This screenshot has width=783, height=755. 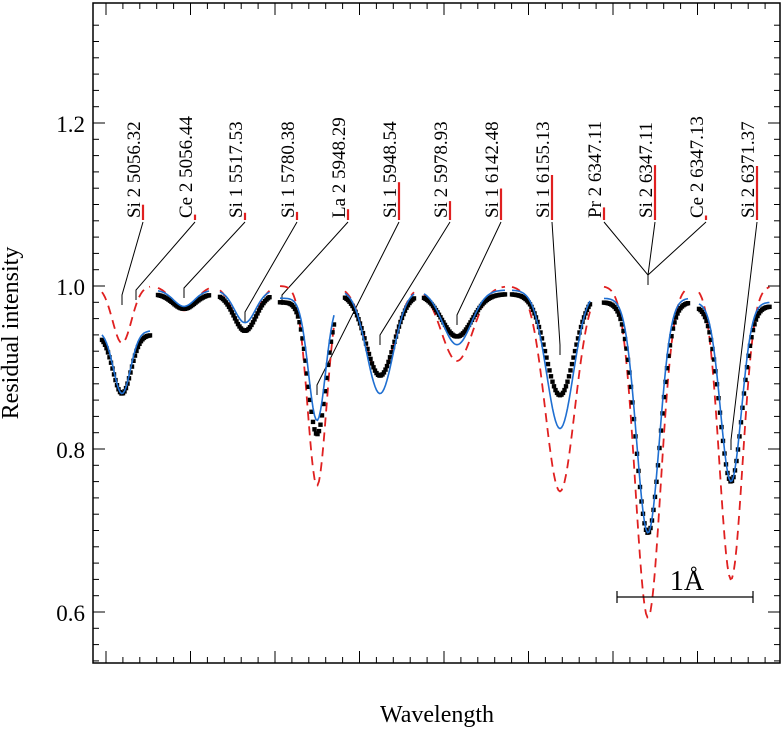 What do you see at coordinates (186, 167) in the screenshot?
I see `line-id-label: Ce 2 5056.44` at bounding box center [186, 167].